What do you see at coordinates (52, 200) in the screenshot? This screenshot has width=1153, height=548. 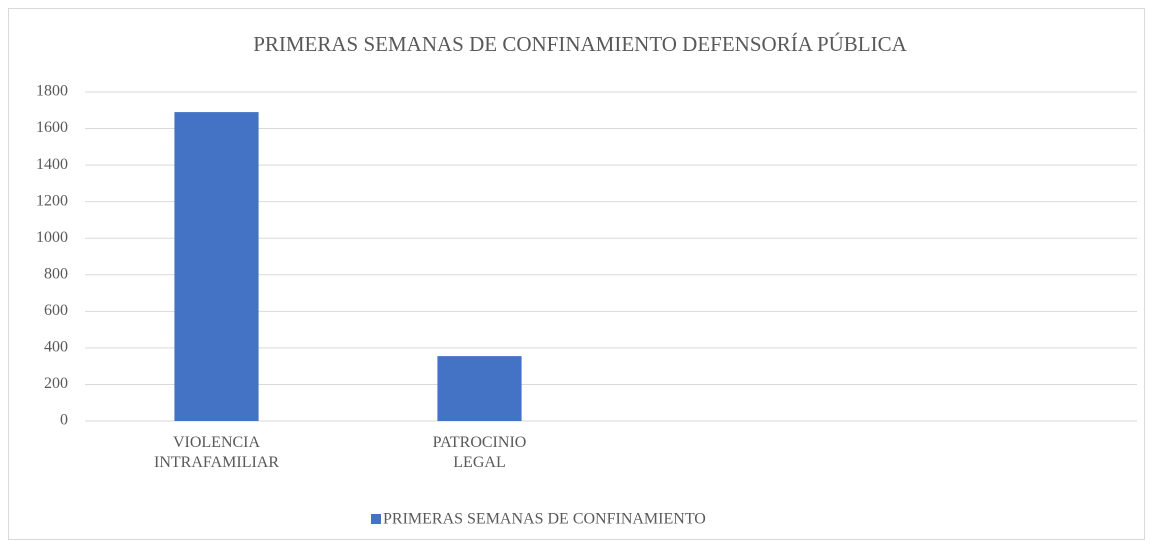 I see `y-tick-label: 1200` at bounding box center [52, 200].